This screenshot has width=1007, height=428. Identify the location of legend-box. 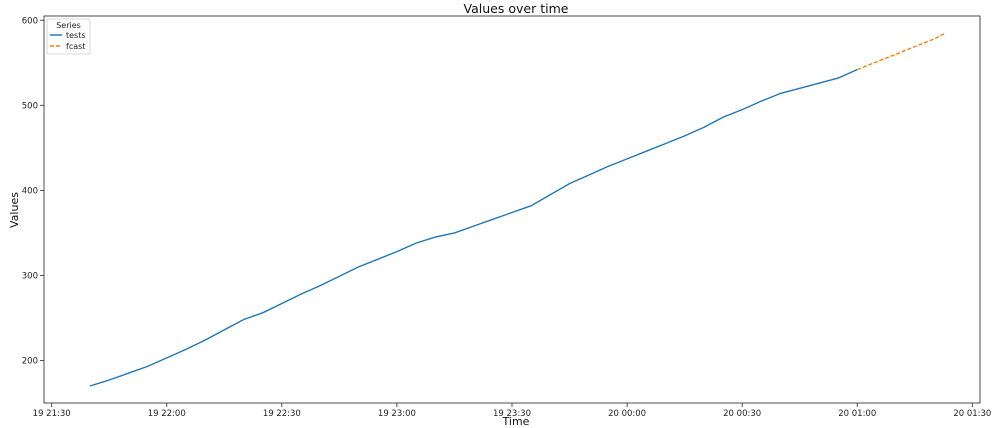
(68, 36).